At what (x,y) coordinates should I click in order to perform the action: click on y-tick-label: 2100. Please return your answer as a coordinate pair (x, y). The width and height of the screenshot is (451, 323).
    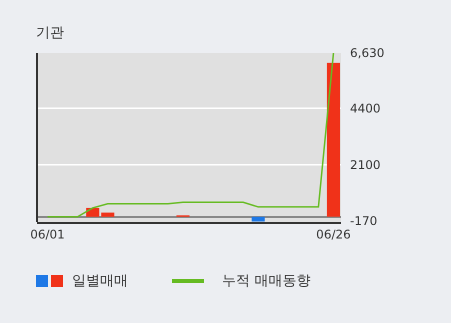
    Looking at the image, I should click on (365, 165).